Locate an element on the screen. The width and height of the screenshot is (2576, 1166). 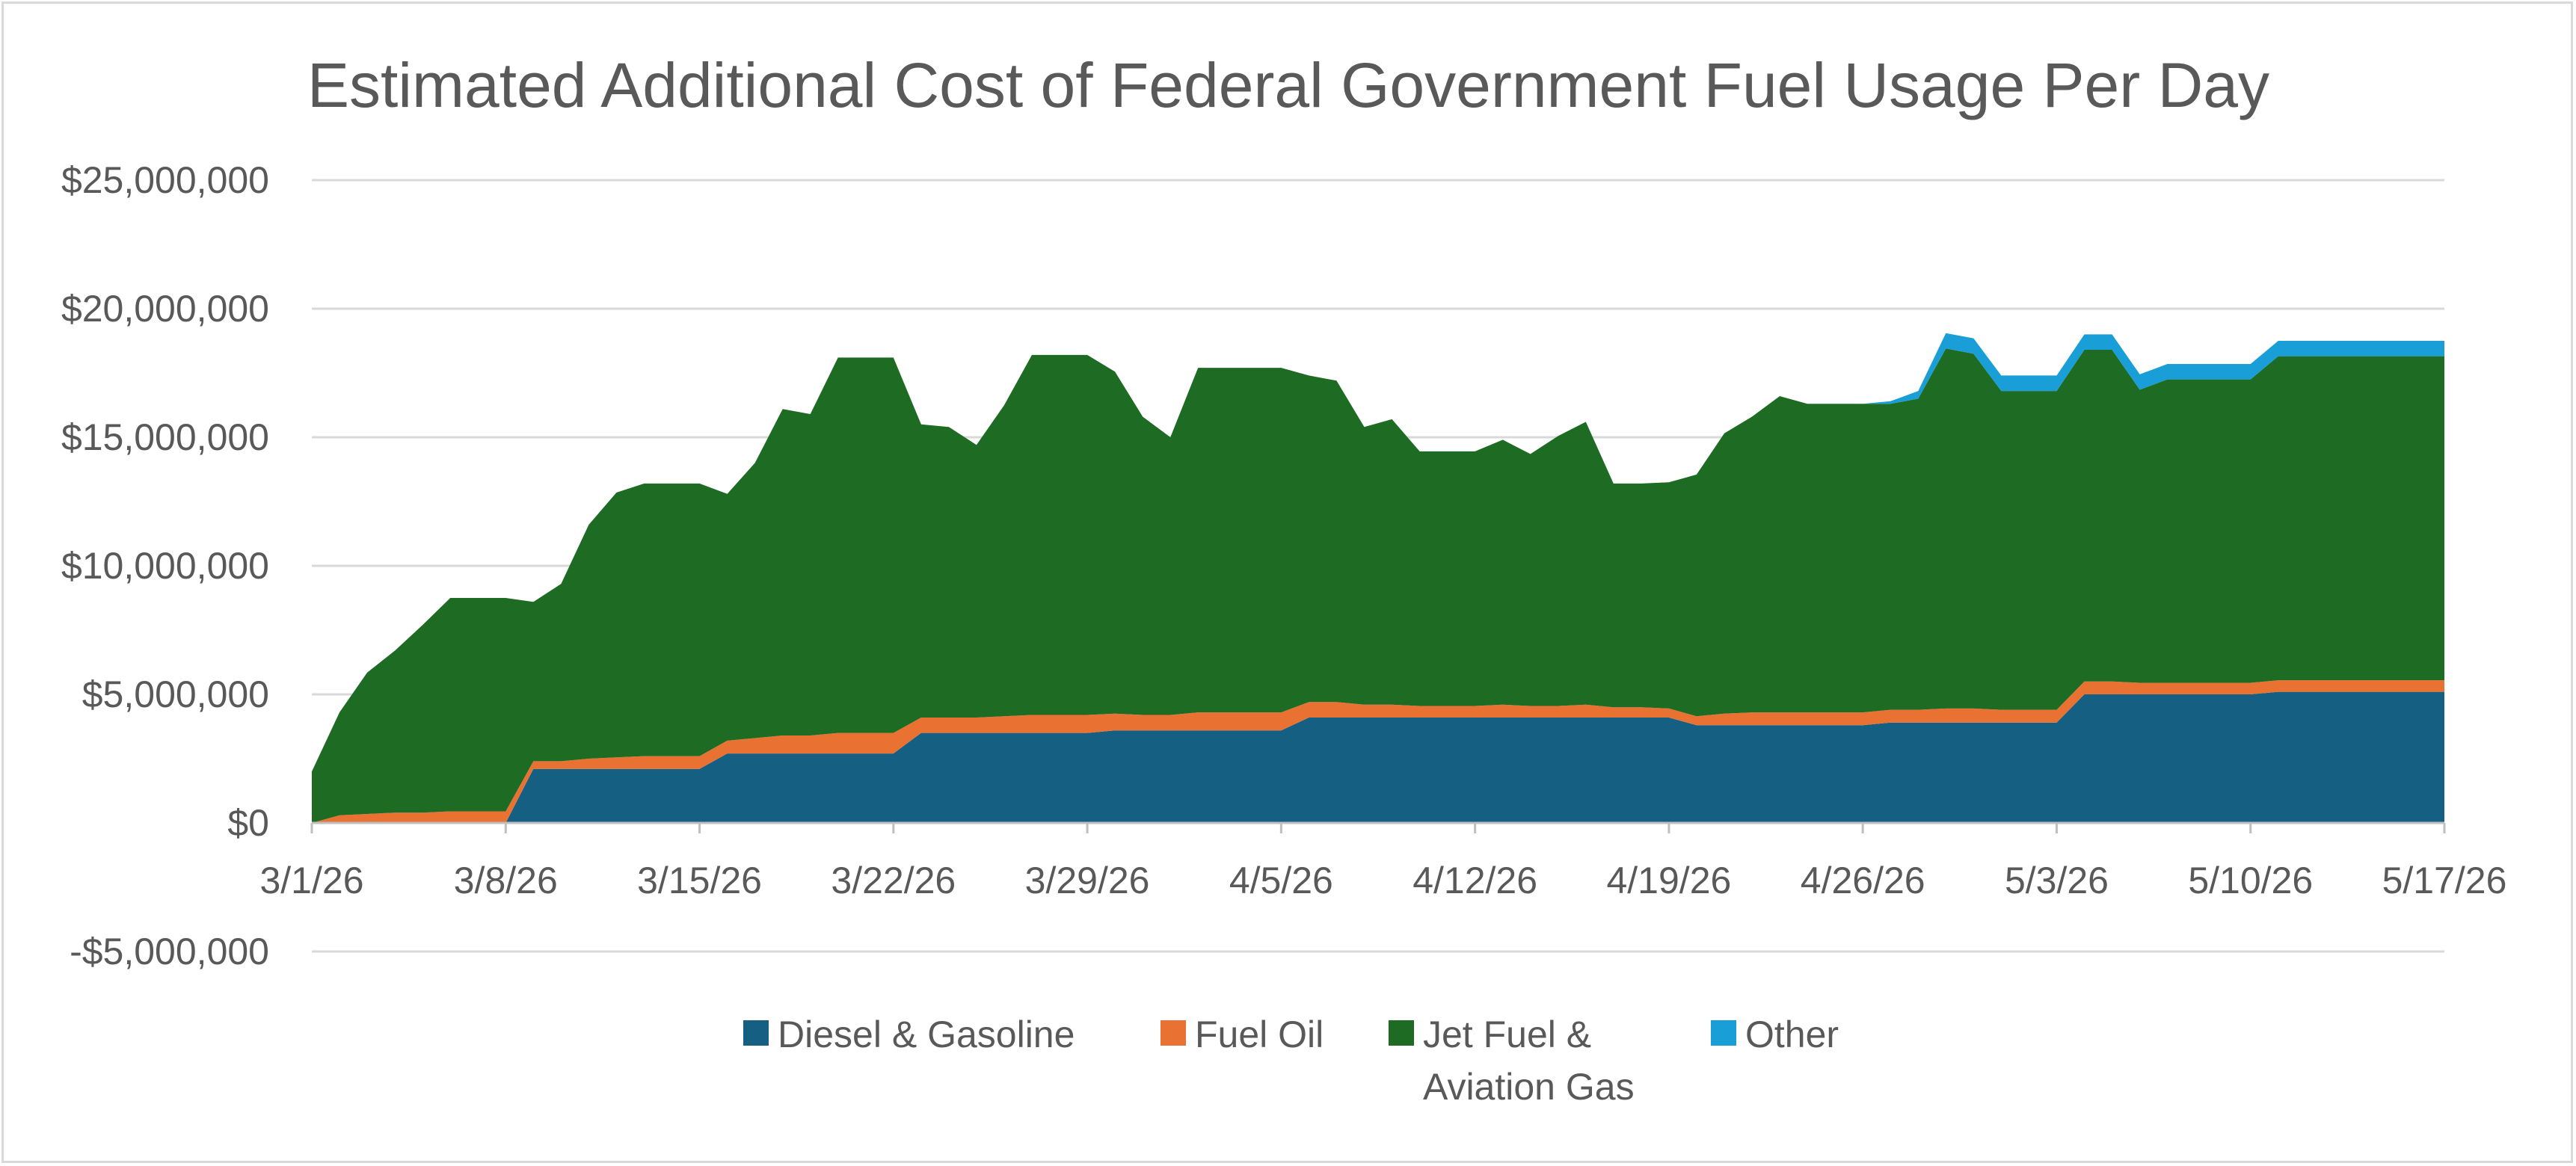
legend-label-line: Fuel Oil is located at coordinates (1259, 1034).